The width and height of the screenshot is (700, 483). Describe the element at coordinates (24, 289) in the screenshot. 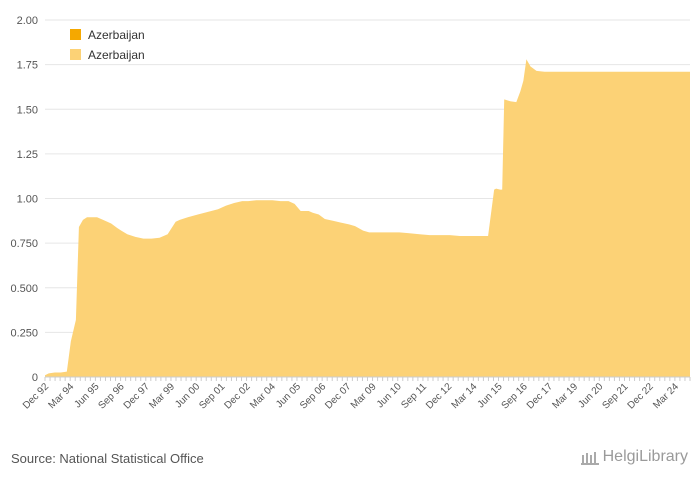

I see `y-tick-label: 0.500` at that location.